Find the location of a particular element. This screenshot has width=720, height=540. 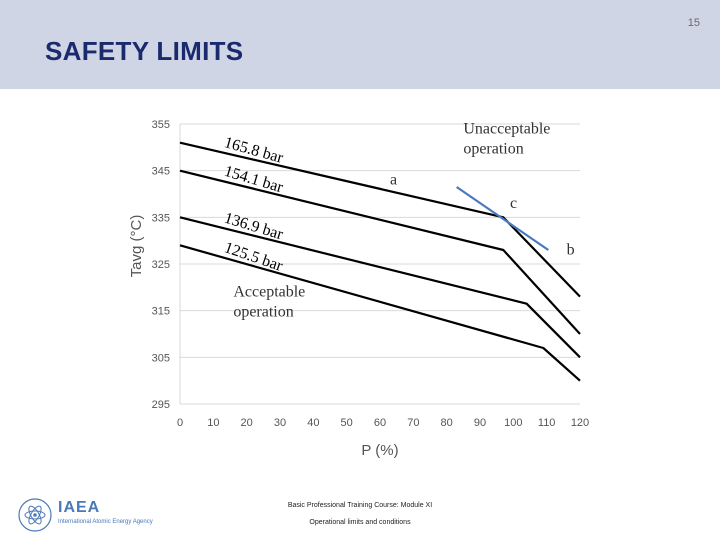

x-axis-label: P (%) is located at coordinates (379, 450).